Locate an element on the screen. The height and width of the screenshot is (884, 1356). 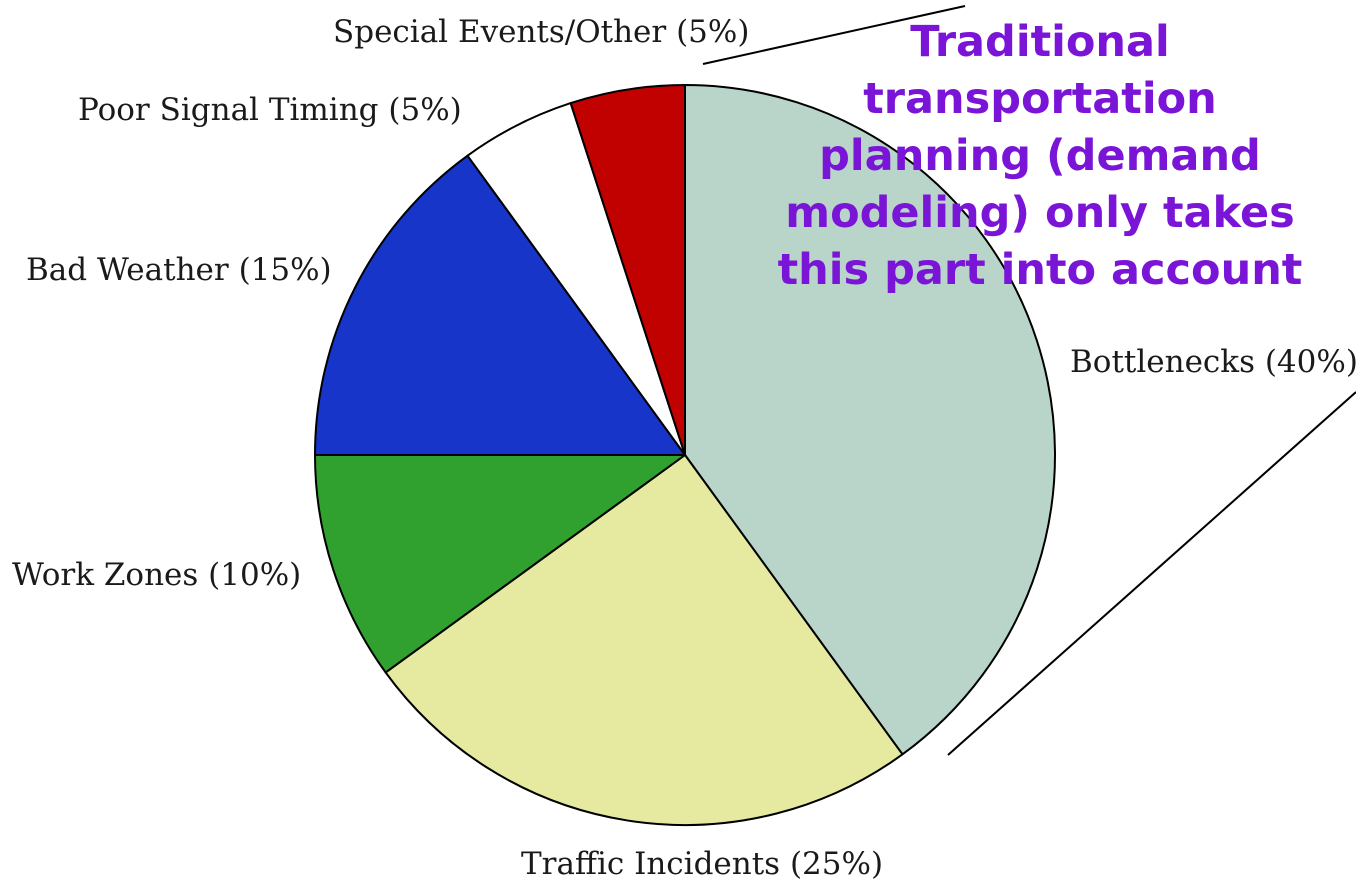
pie-slice-label: Poor Signal Timing (5%) is located at coordinates (270, 110).